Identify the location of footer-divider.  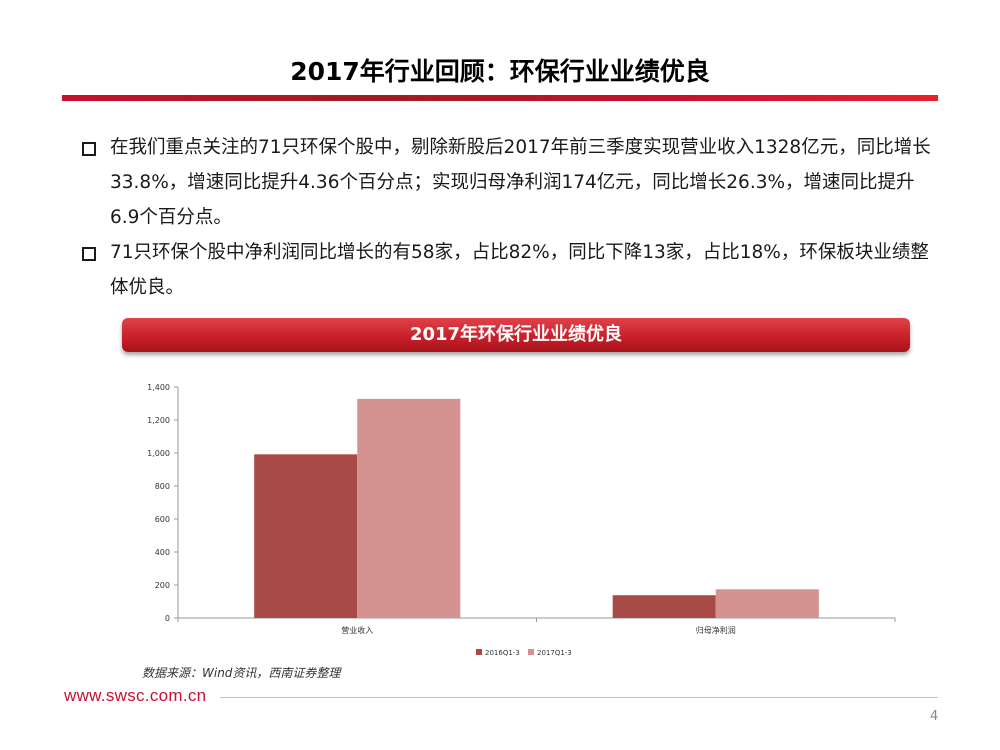
(579, 697).